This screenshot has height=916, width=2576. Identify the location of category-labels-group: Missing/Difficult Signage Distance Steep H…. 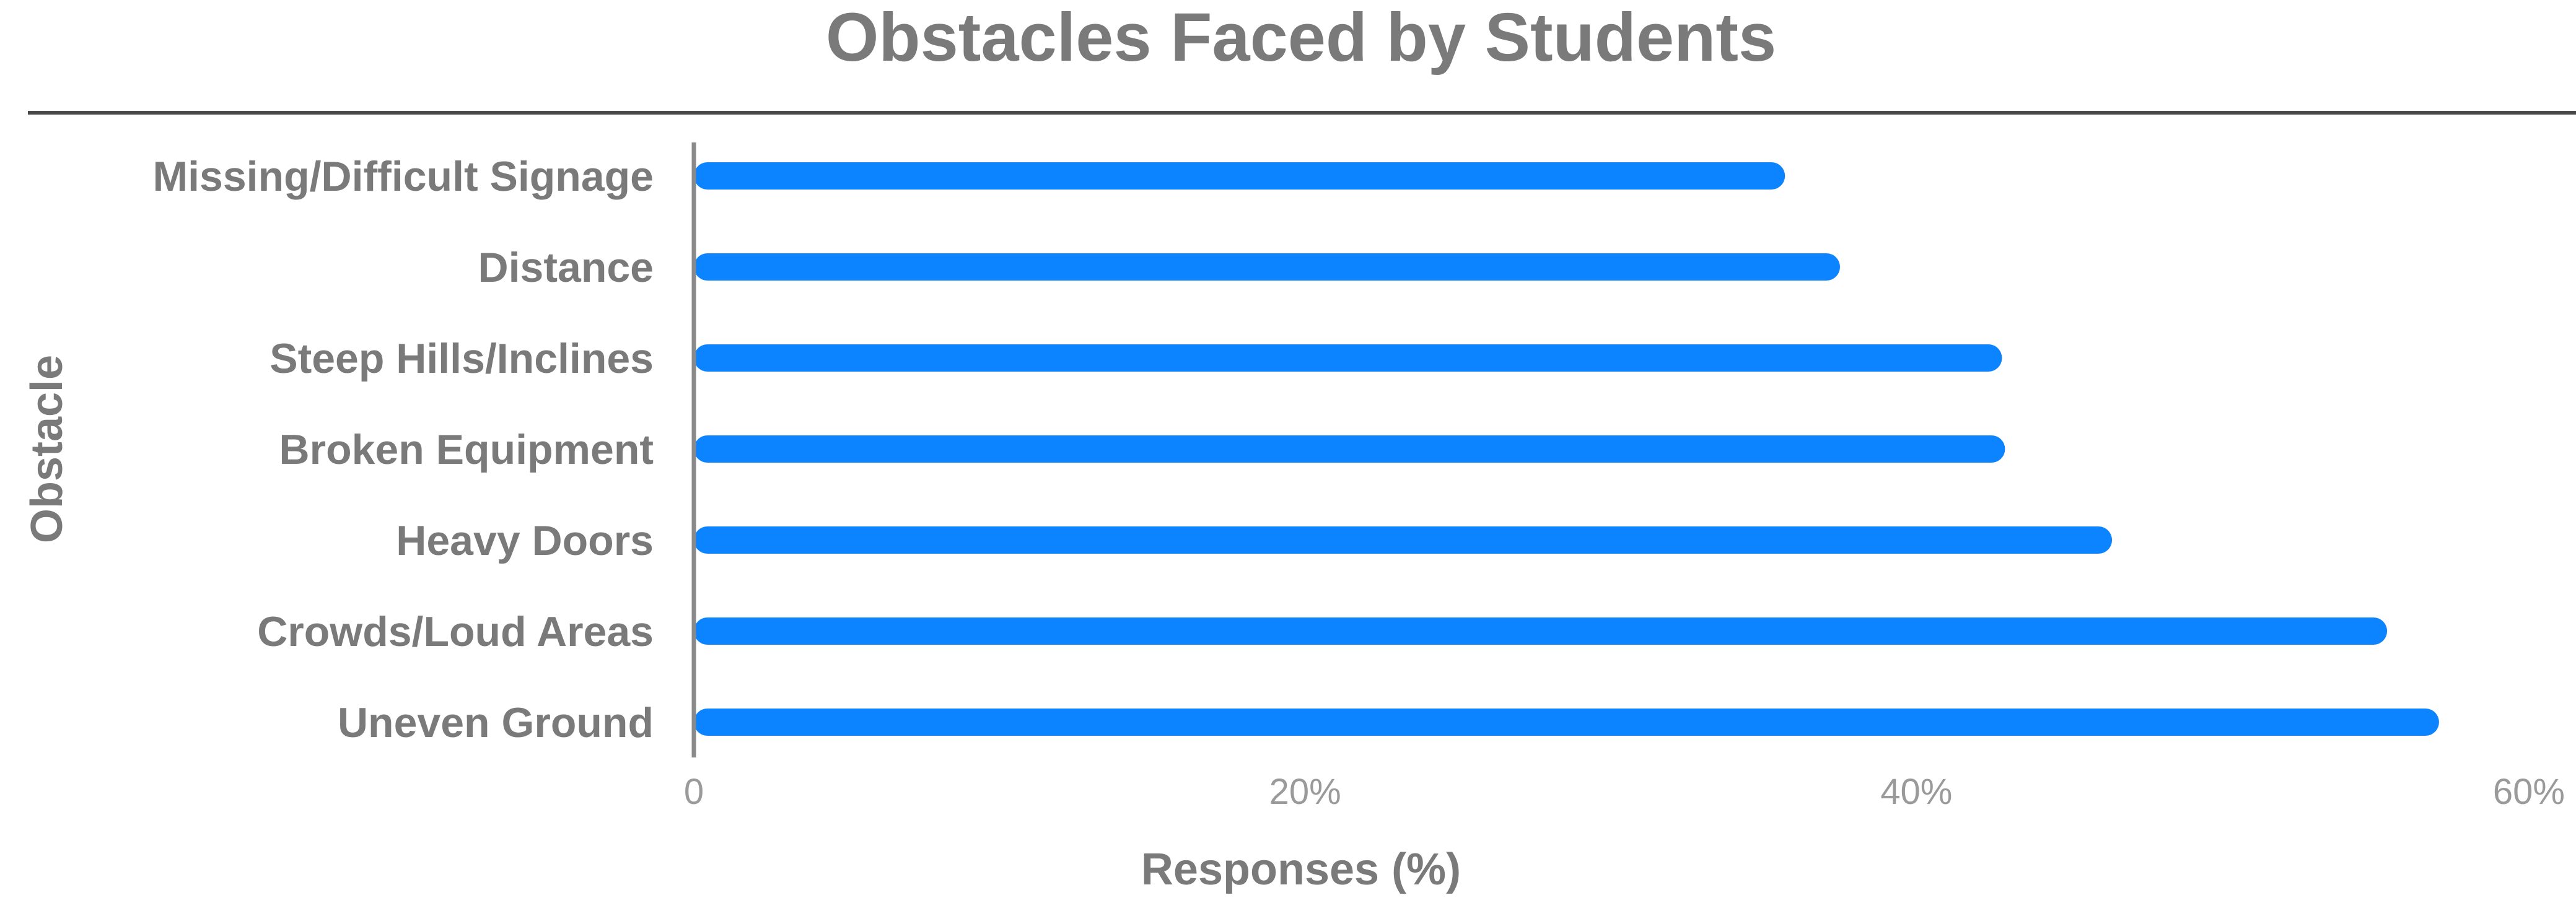
(403, 449).